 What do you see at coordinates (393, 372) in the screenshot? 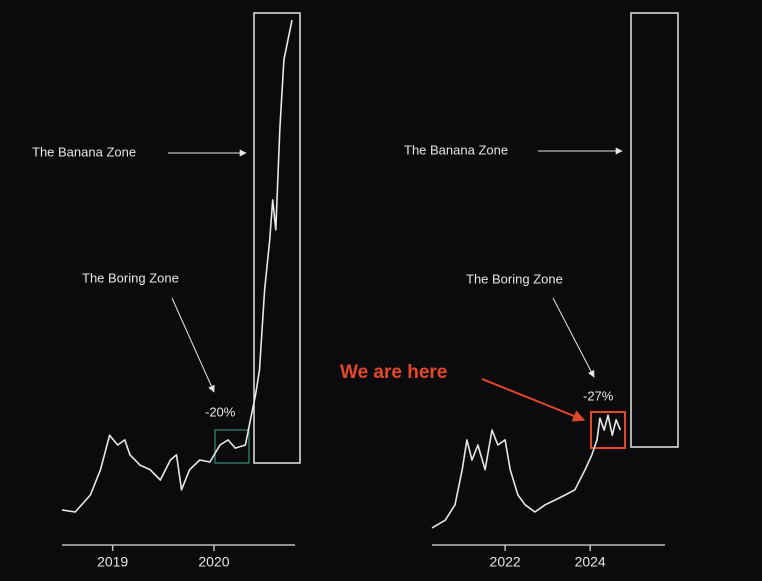
I see `annotation: We are here` at bounding box center [393, 372].